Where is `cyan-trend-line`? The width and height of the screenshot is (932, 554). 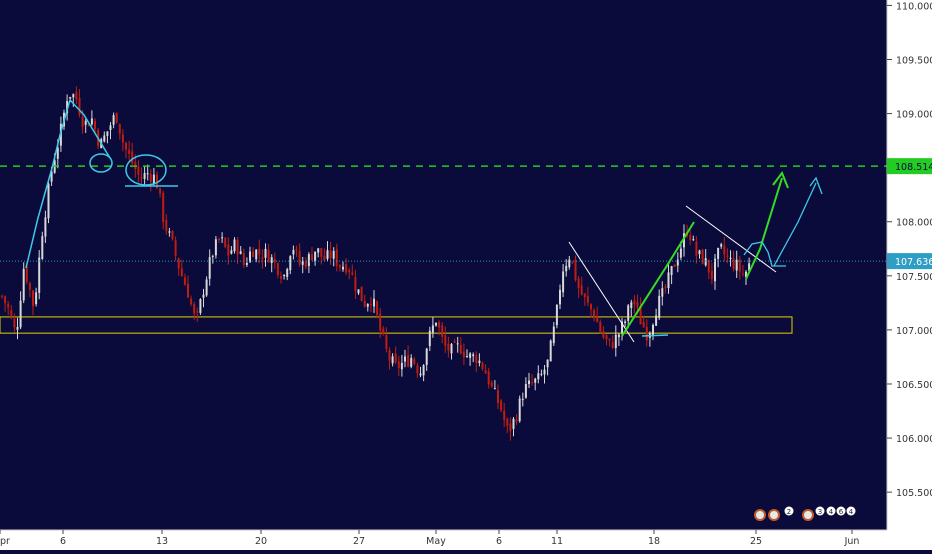
cyan-trend-line is located at coordinates (48, 184).